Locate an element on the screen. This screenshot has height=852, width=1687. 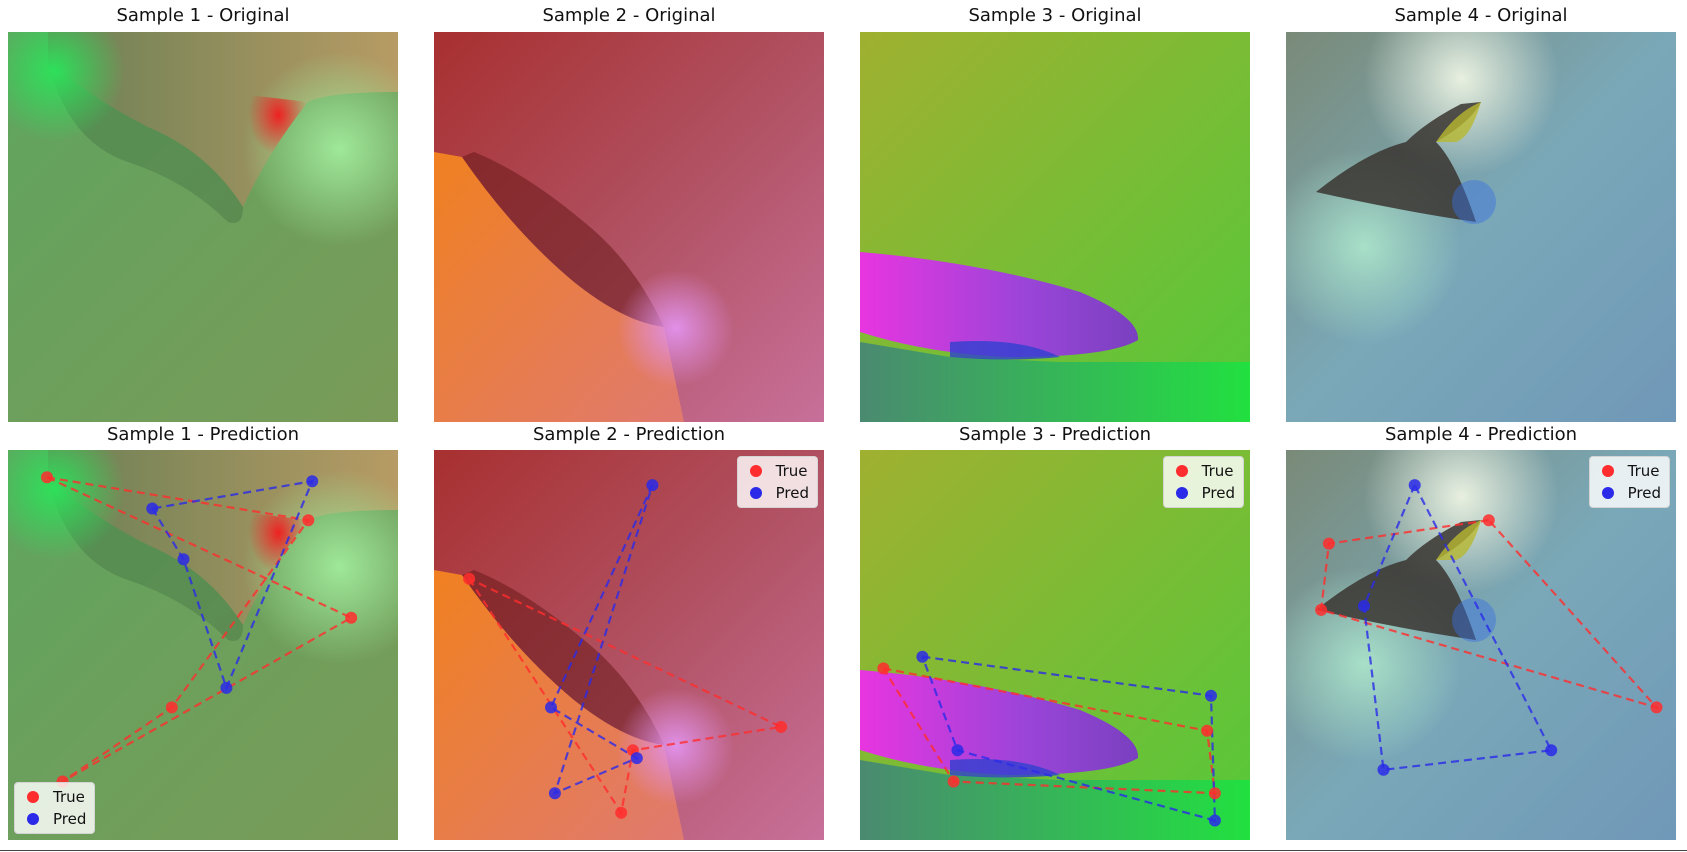
sample-4-original-image is located at coordinates (1481, 227).